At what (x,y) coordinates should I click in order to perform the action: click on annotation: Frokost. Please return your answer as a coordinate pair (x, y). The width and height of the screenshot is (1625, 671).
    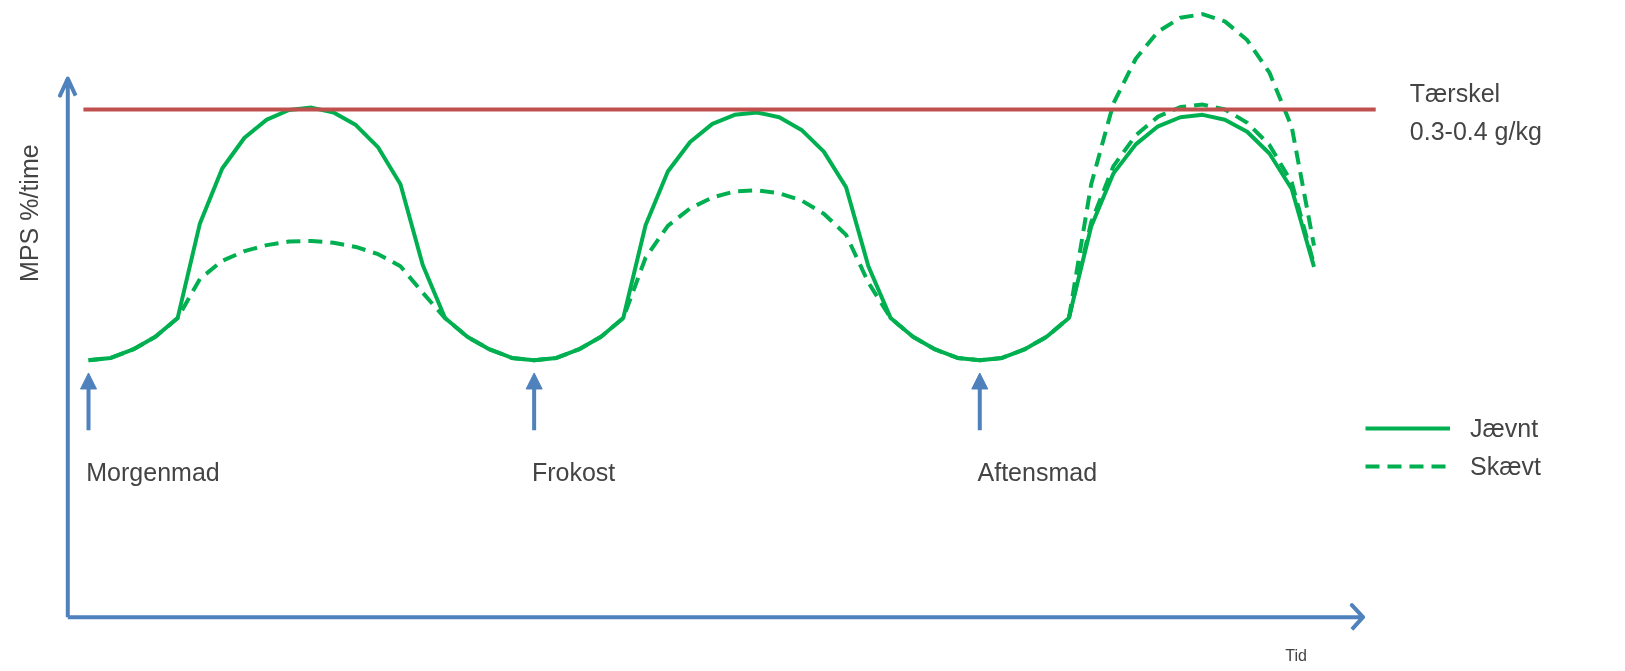
    Looking at the image, I should click on (573, 472).